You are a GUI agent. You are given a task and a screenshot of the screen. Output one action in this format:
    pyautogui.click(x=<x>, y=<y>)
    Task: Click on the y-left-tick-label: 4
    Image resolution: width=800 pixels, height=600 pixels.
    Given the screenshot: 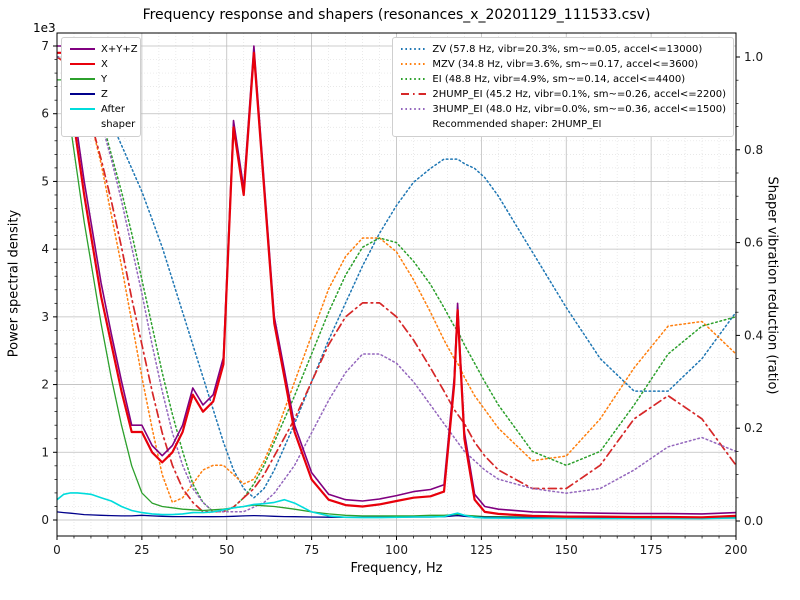 What is the action you would take?
    pyautogui.click(x=45, y=249)
    